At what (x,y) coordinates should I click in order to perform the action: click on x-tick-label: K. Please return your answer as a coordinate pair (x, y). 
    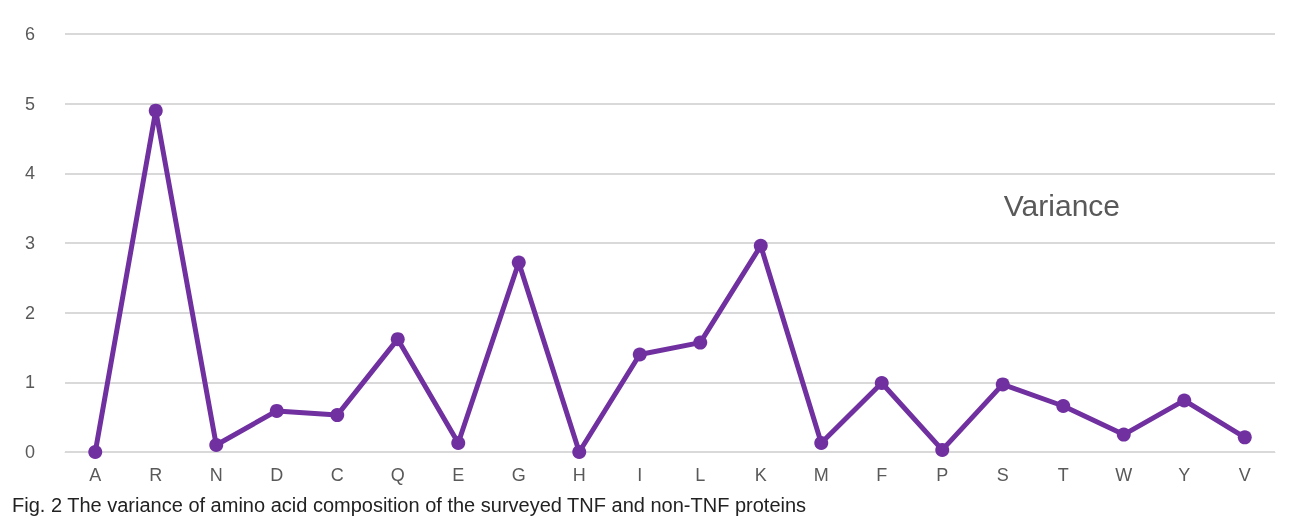
    Looking at the image, I should click on (760, 475).